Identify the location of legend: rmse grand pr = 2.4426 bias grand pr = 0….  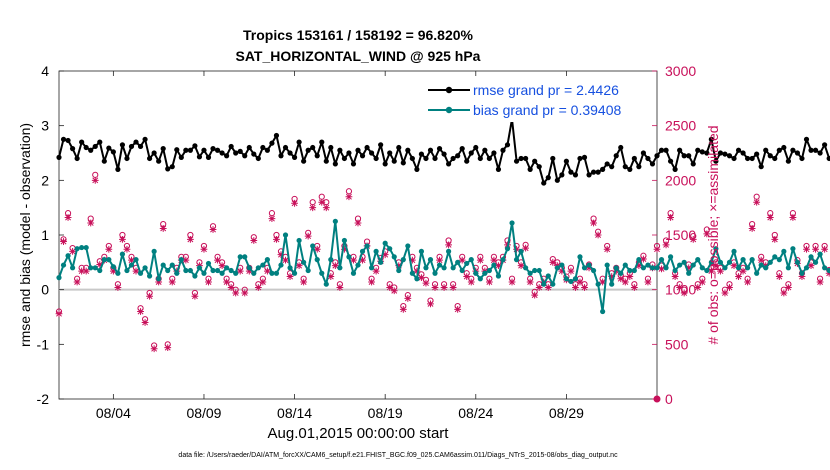
(538, 99).